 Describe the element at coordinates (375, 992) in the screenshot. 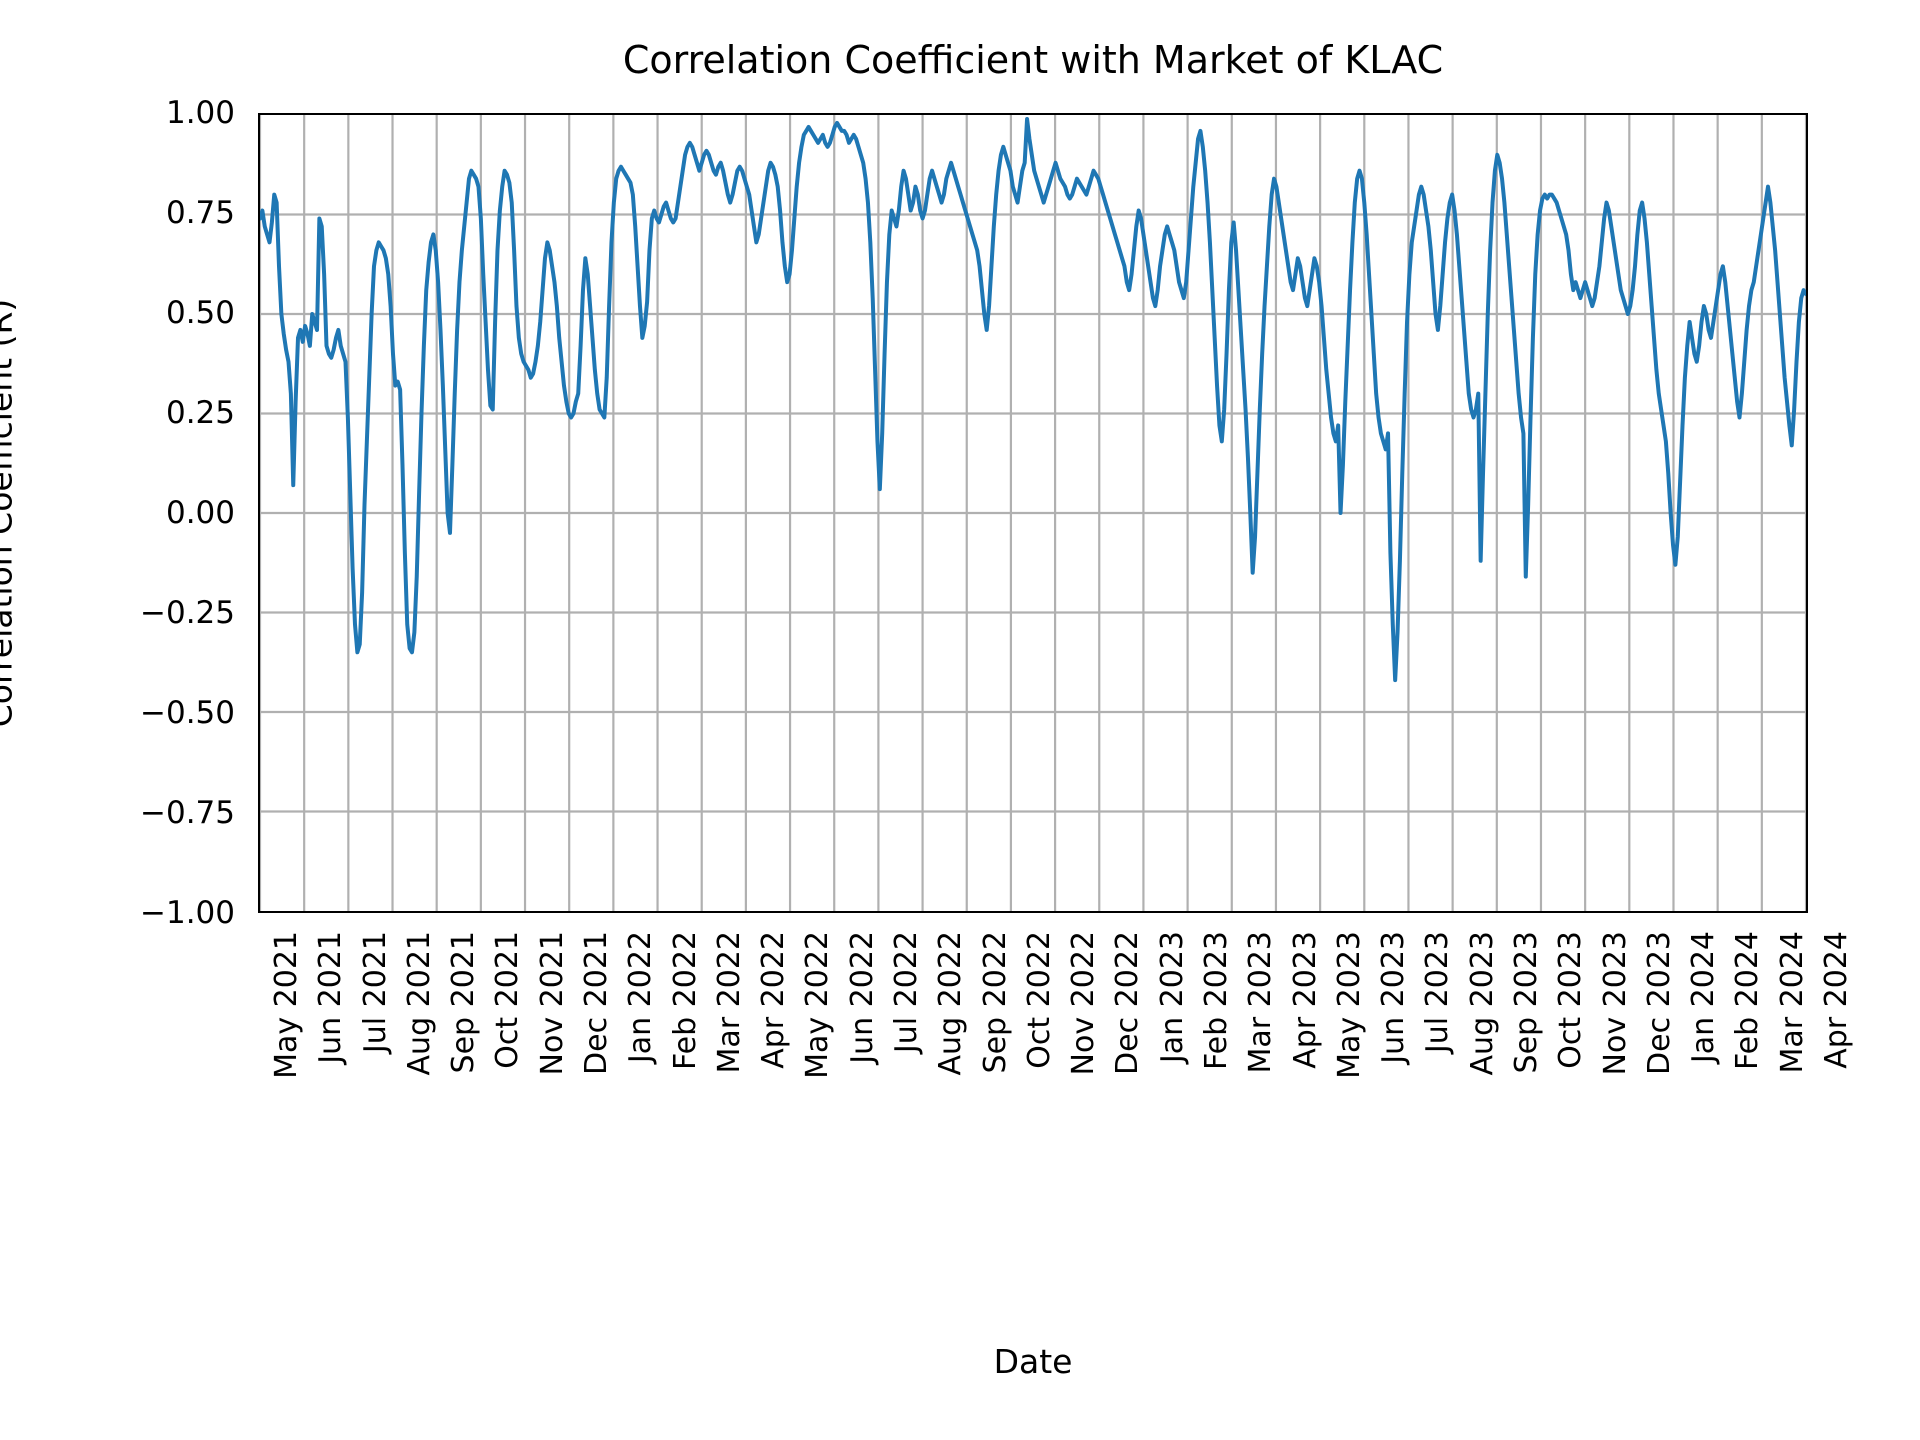

I see `x-tick-label: Jul 2021` at that location.